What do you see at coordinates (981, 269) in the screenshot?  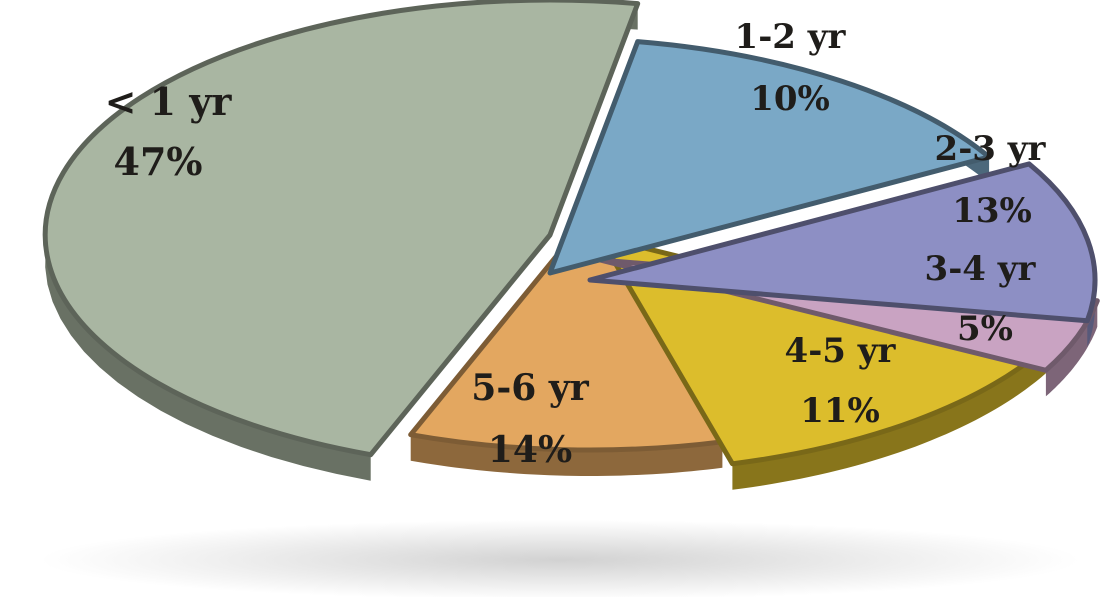 I see `slice-label-3-4yr: 3-4 yr` at bounding box center [981, 269].